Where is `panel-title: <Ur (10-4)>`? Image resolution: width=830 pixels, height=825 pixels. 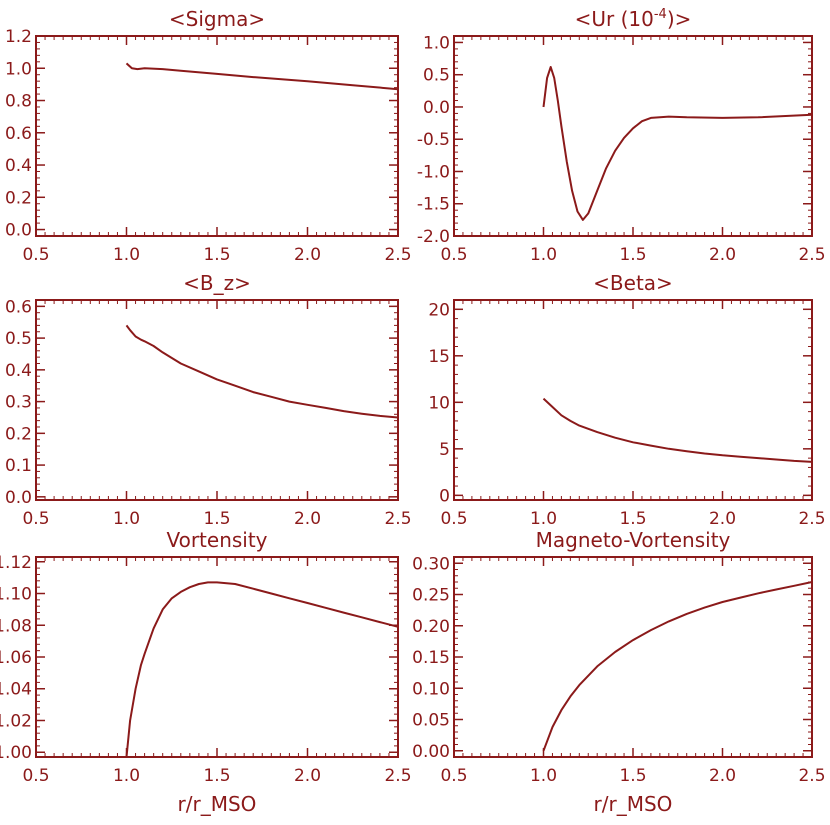
panel-title: <Ur (10-4)> is located at coordinates (633, 19).